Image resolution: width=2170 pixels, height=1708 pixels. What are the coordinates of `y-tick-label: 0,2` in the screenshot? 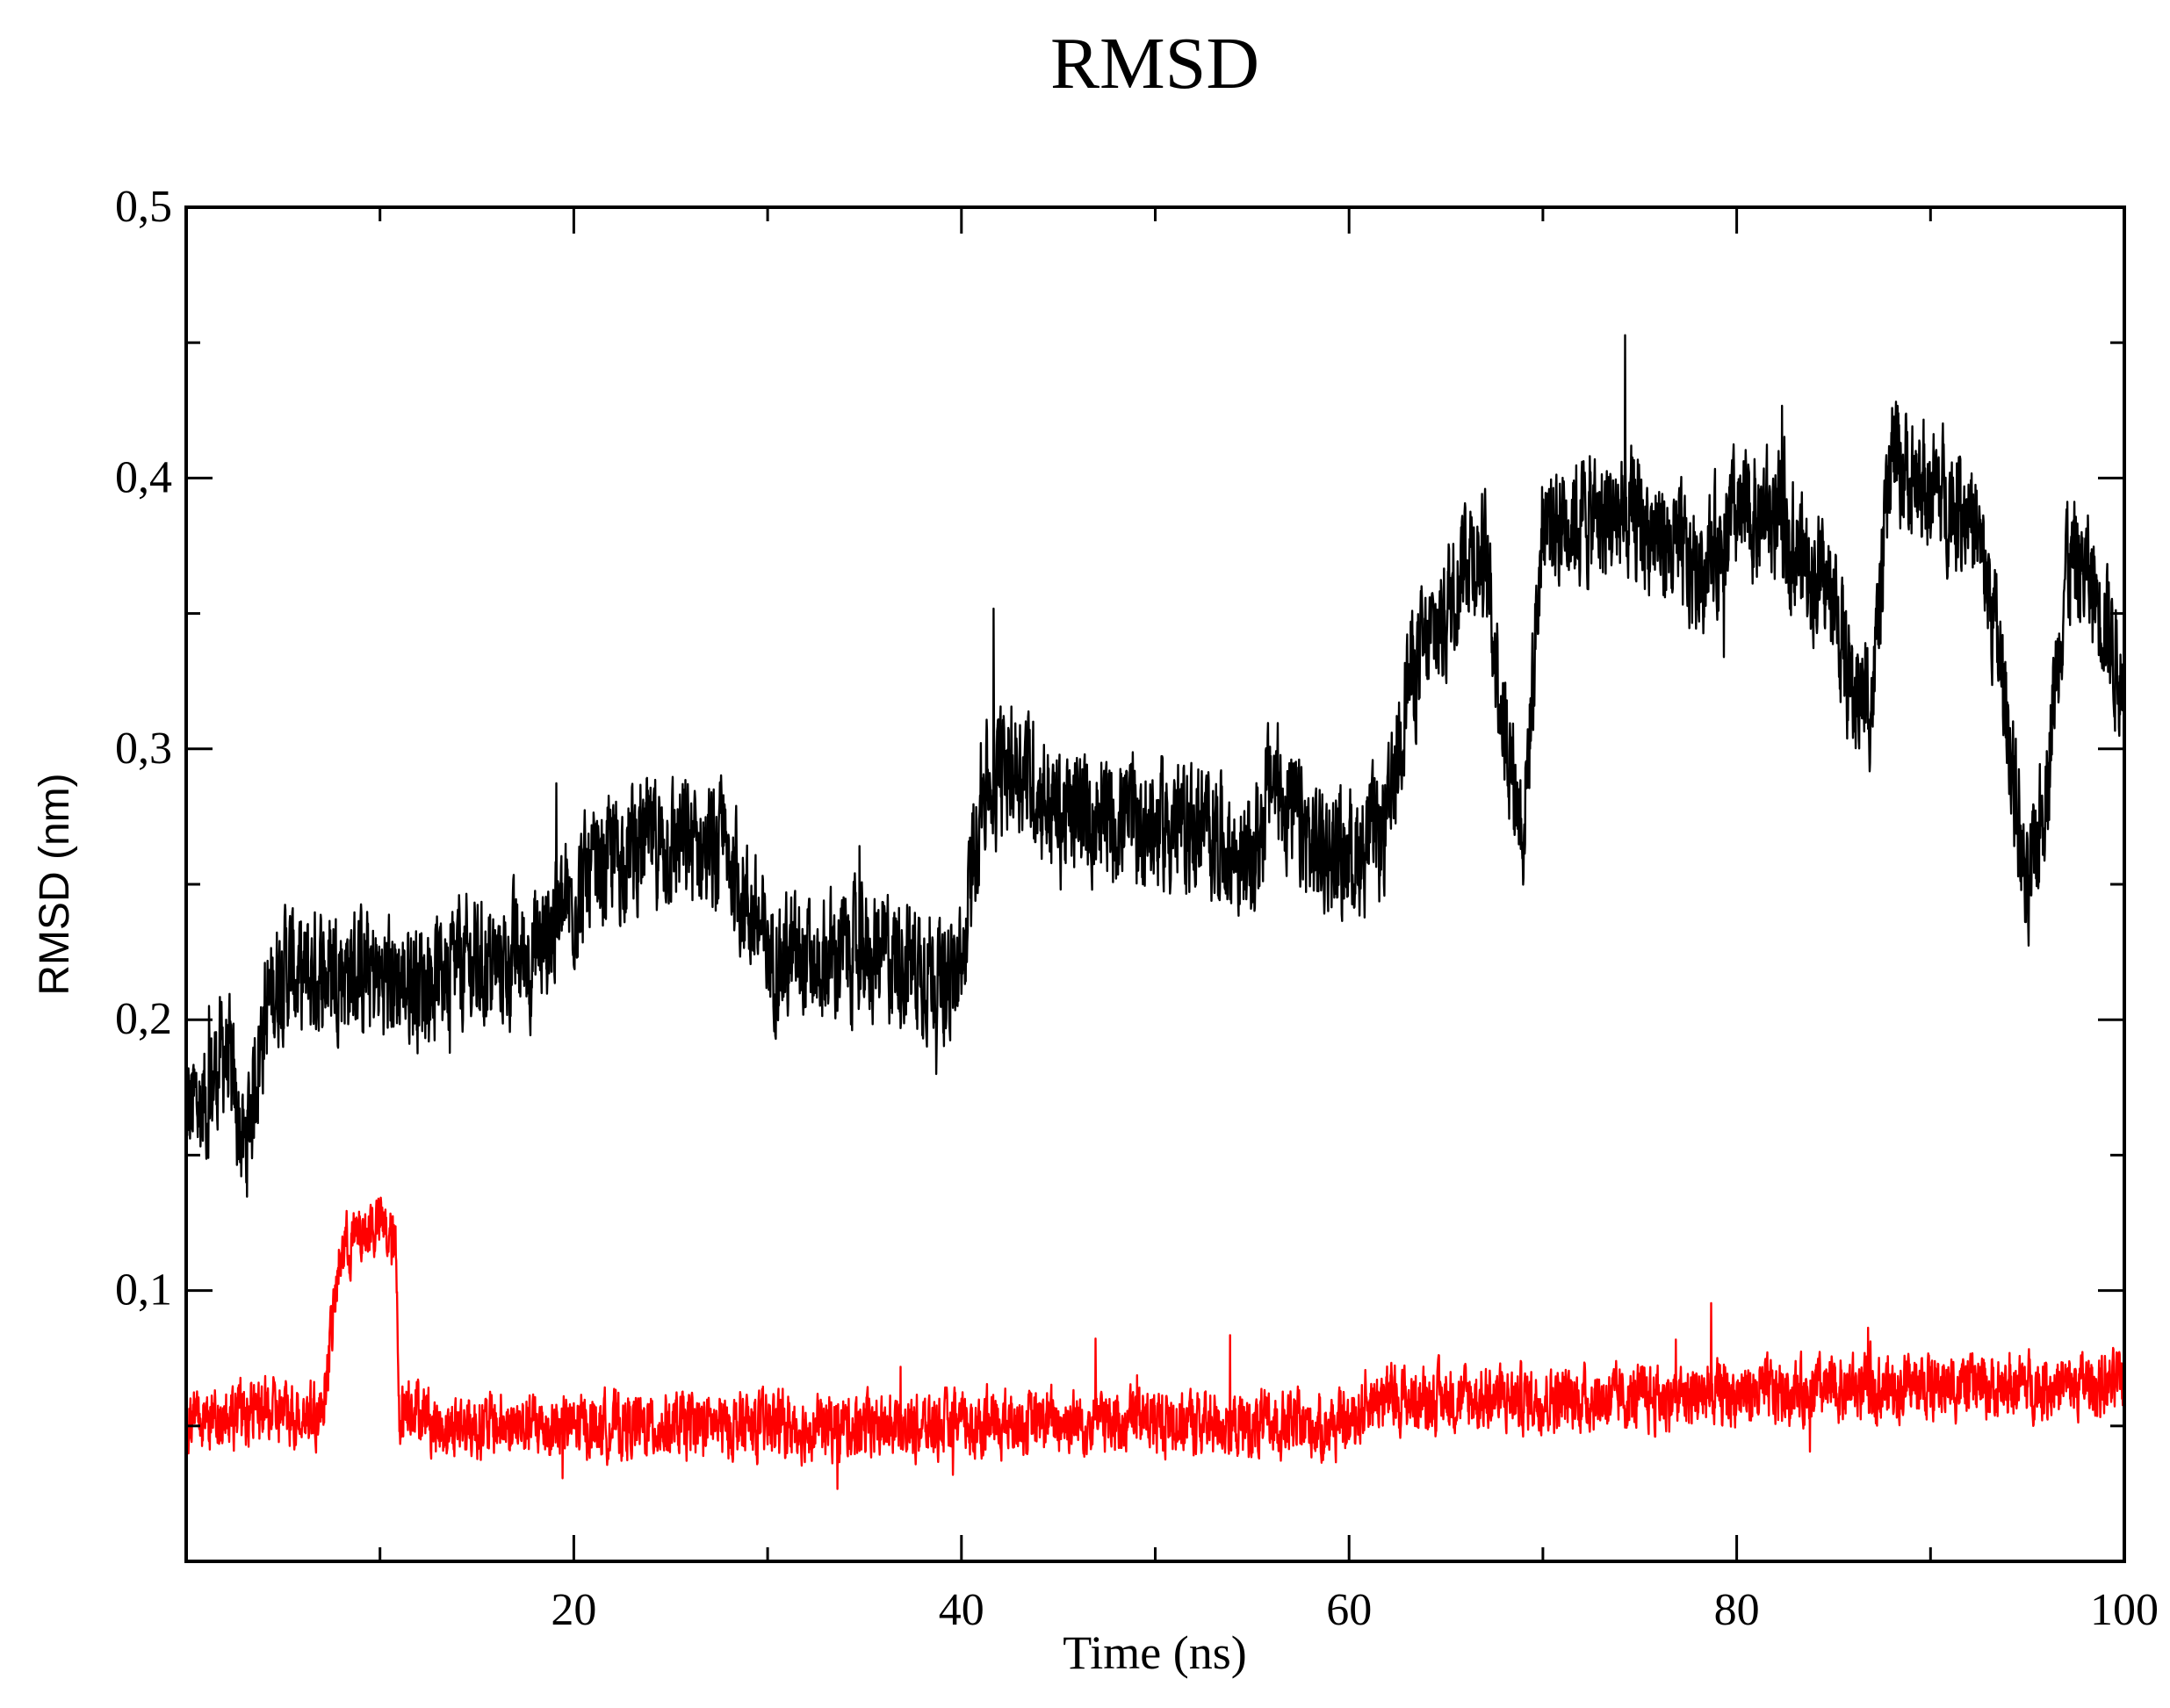 It's located at (143, 1019).